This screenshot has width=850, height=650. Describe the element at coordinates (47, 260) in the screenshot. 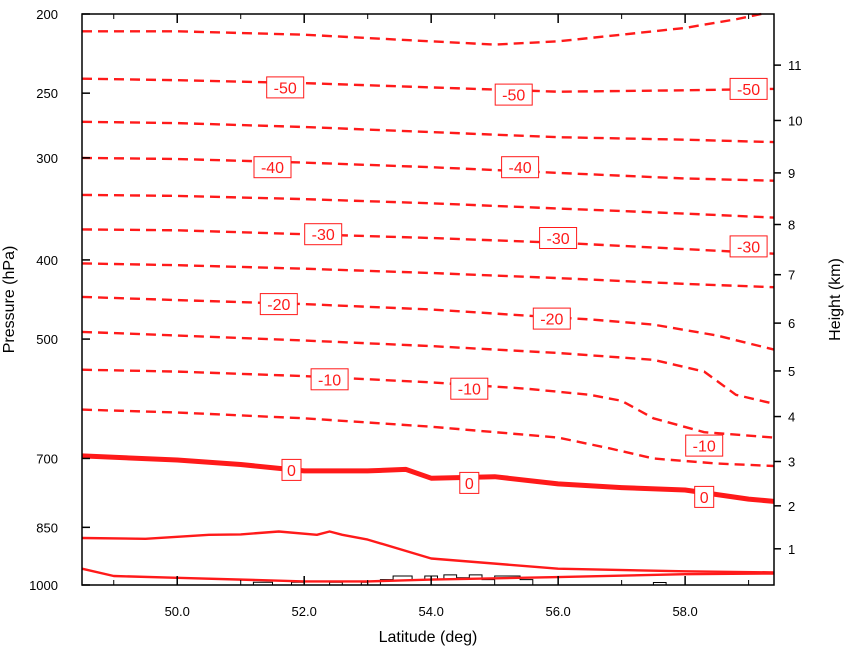

I see `y-left-tick-label: 400` at that location.